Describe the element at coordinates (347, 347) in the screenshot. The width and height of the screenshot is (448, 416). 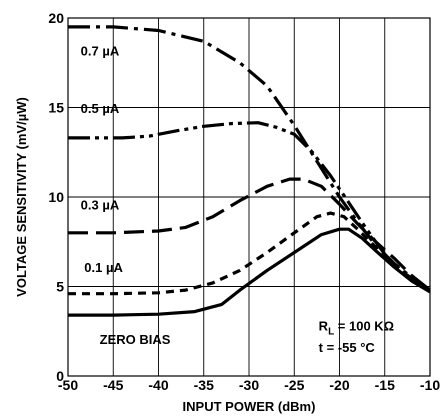
I see `condition-temperature-label: t = -55 °C` at that location.